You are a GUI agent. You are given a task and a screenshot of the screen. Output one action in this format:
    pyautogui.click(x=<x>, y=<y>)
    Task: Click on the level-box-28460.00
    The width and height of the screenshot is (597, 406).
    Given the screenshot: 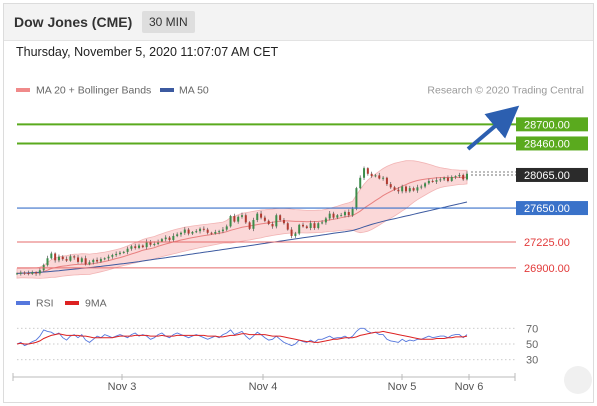 What is the action you would take?
    pyautogui.click(x=552, y=143)
    